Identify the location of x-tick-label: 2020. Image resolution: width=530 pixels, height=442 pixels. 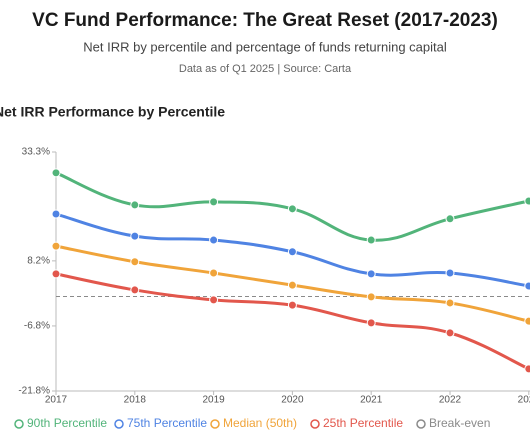
(292, 400).